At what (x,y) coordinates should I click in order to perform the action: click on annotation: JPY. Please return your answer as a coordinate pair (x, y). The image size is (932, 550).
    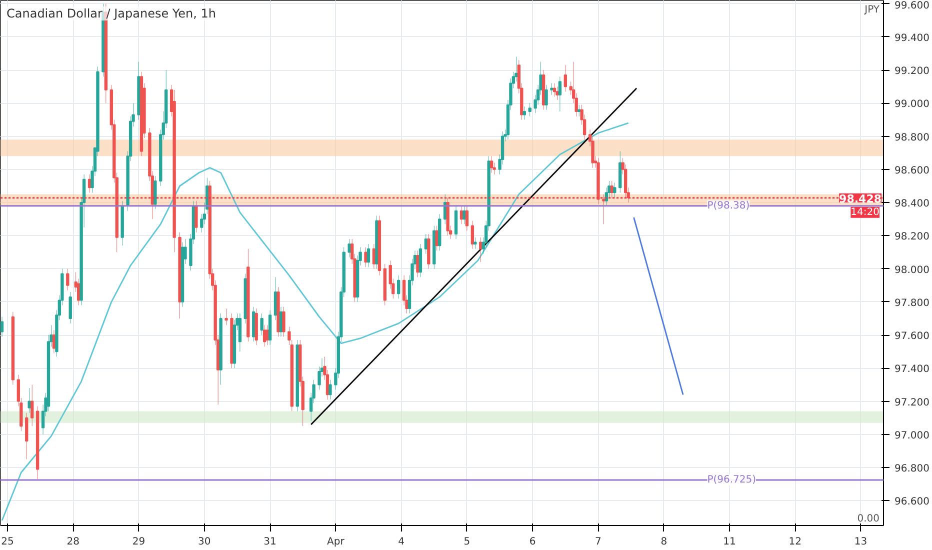
    Looking at the image, I should click on (872, 10).